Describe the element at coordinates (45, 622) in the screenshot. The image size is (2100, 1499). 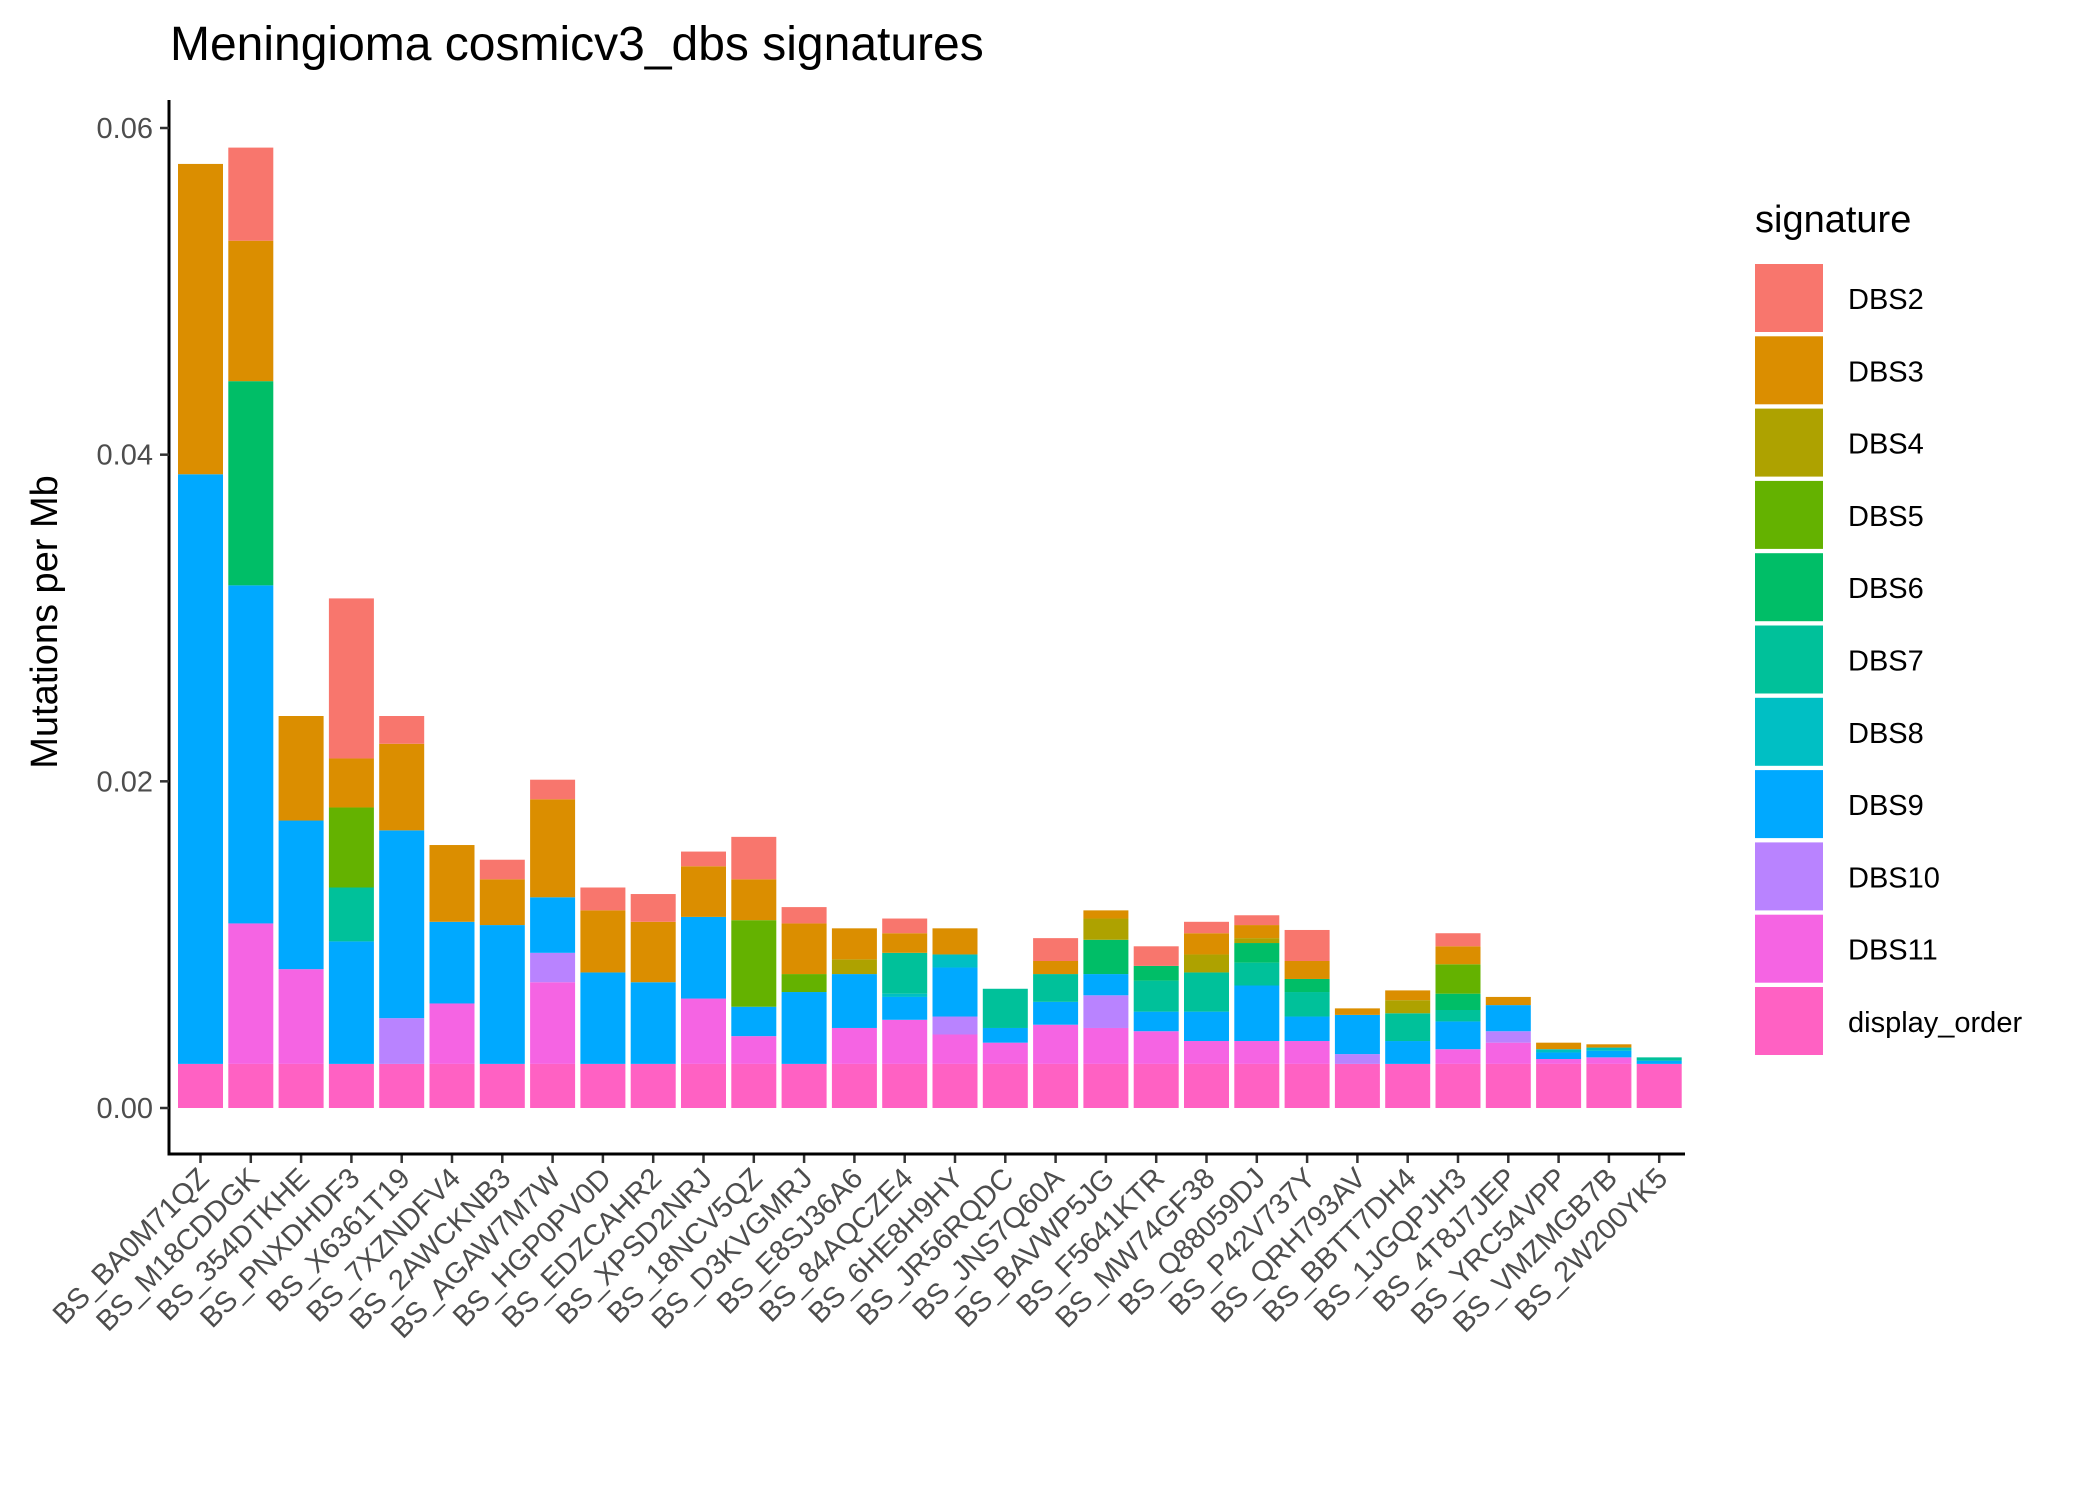
I see `y-axis-label: Mutations per Mb` at that location.